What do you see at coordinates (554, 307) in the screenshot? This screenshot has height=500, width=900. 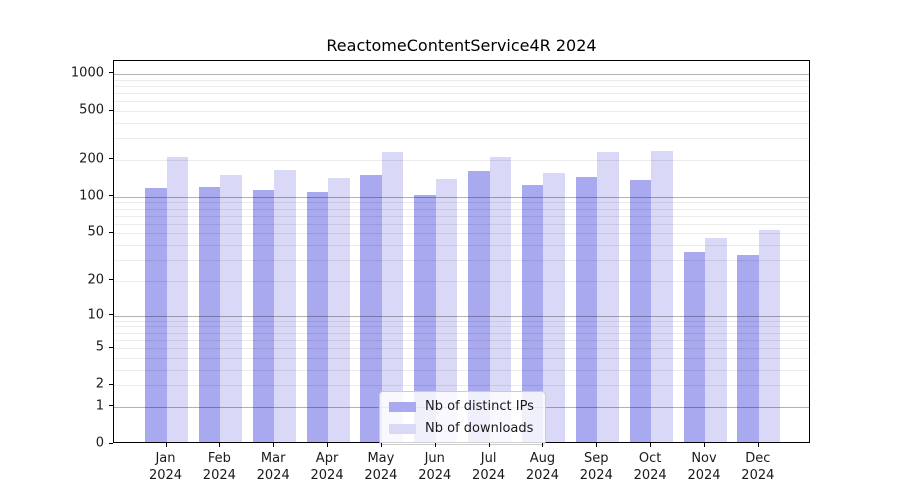 I see `bar-downloads-aug` at bounding box center [554, 307].